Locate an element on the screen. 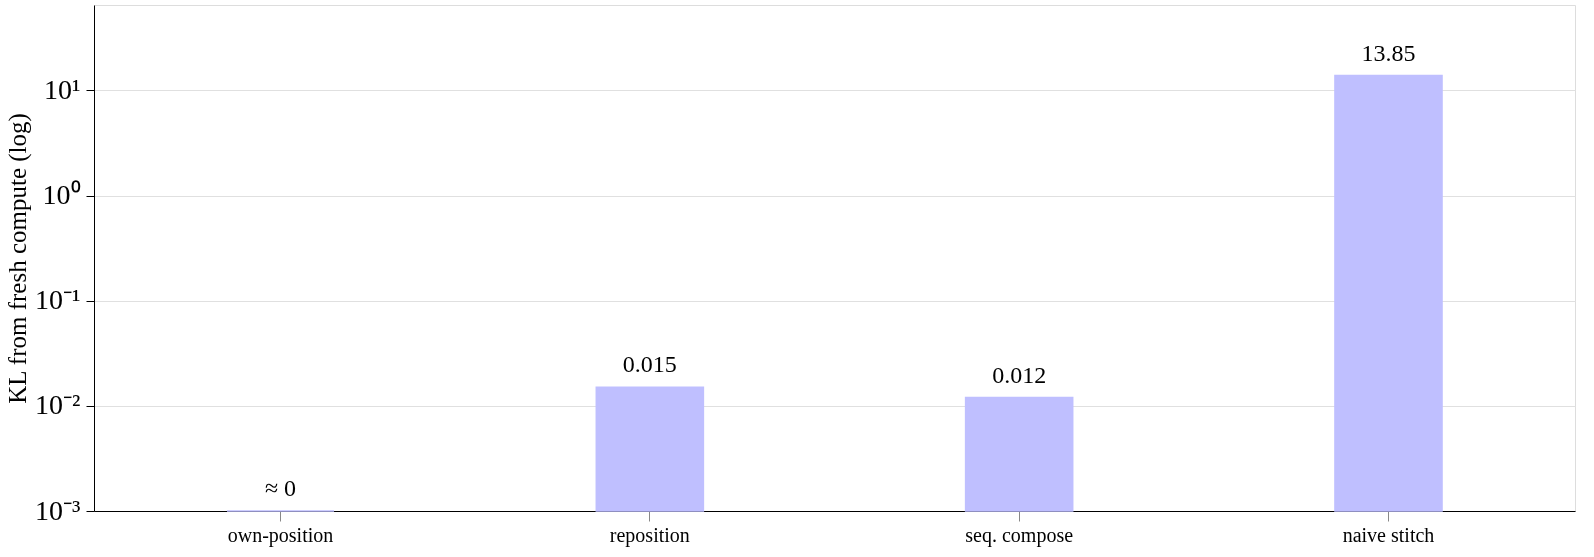  y-tick-label: 10¹ is located at coordinates (62, 89).